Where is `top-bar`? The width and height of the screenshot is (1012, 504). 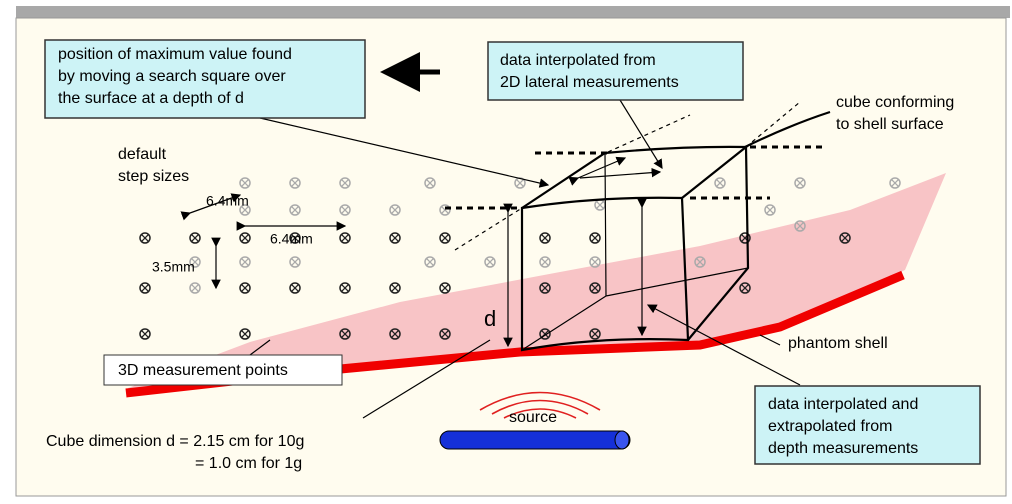 top-bar is located at coordinates (513, 12).